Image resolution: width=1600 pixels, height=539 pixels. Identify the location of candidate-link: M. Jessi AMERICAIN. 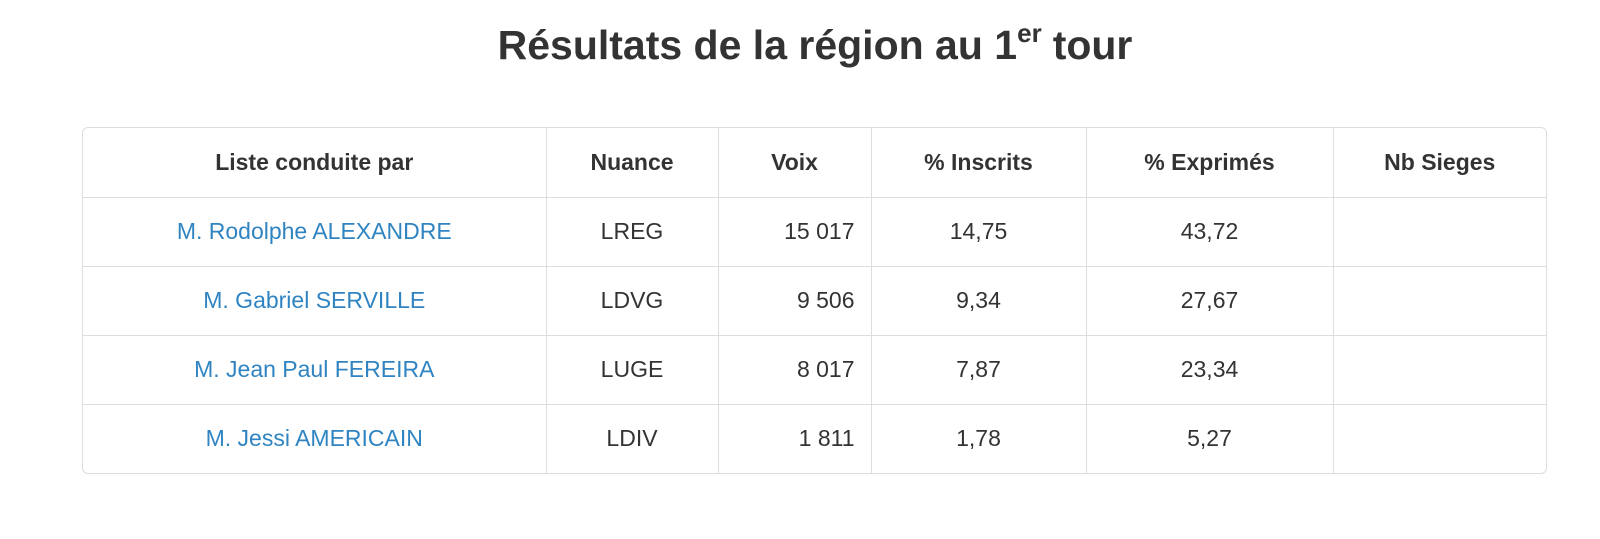
(314, 438).